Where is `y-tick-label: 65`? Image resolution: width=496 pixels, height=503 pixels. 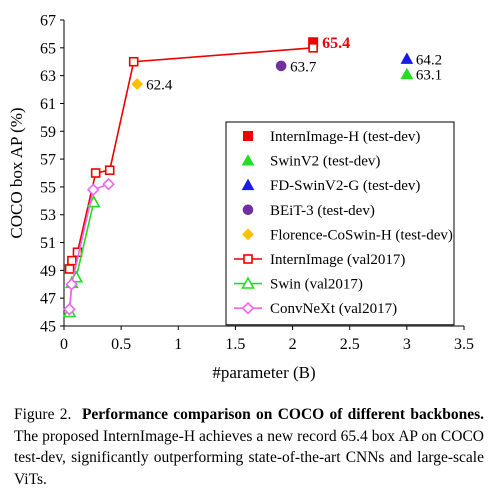 y-tick-label: 65 is located at coordinates (48, 48).